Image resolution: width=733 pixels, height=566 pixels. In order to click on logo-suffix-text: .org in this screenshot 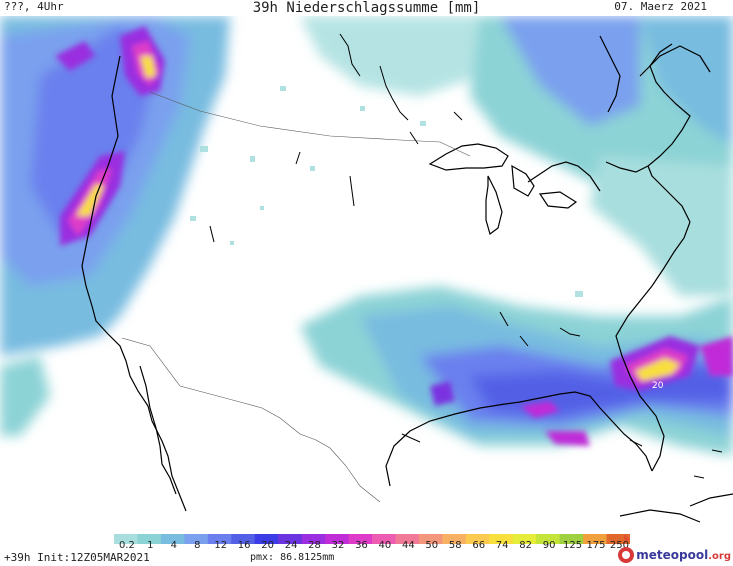, I will do `click(719, 556)`.